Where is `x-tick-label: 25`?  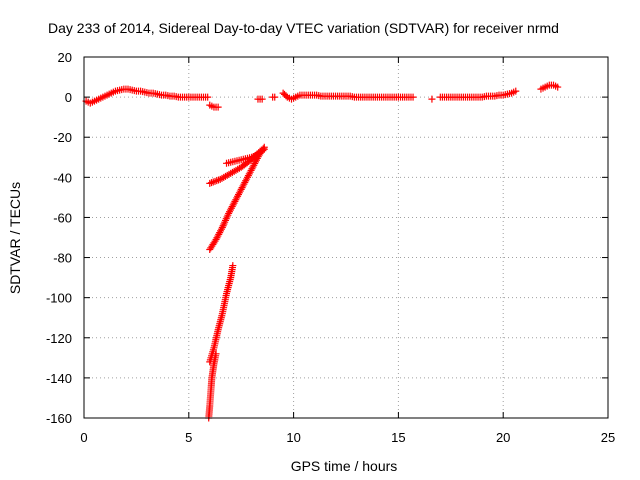 x-tick-label: 25 is located at coordinates (608, 437).